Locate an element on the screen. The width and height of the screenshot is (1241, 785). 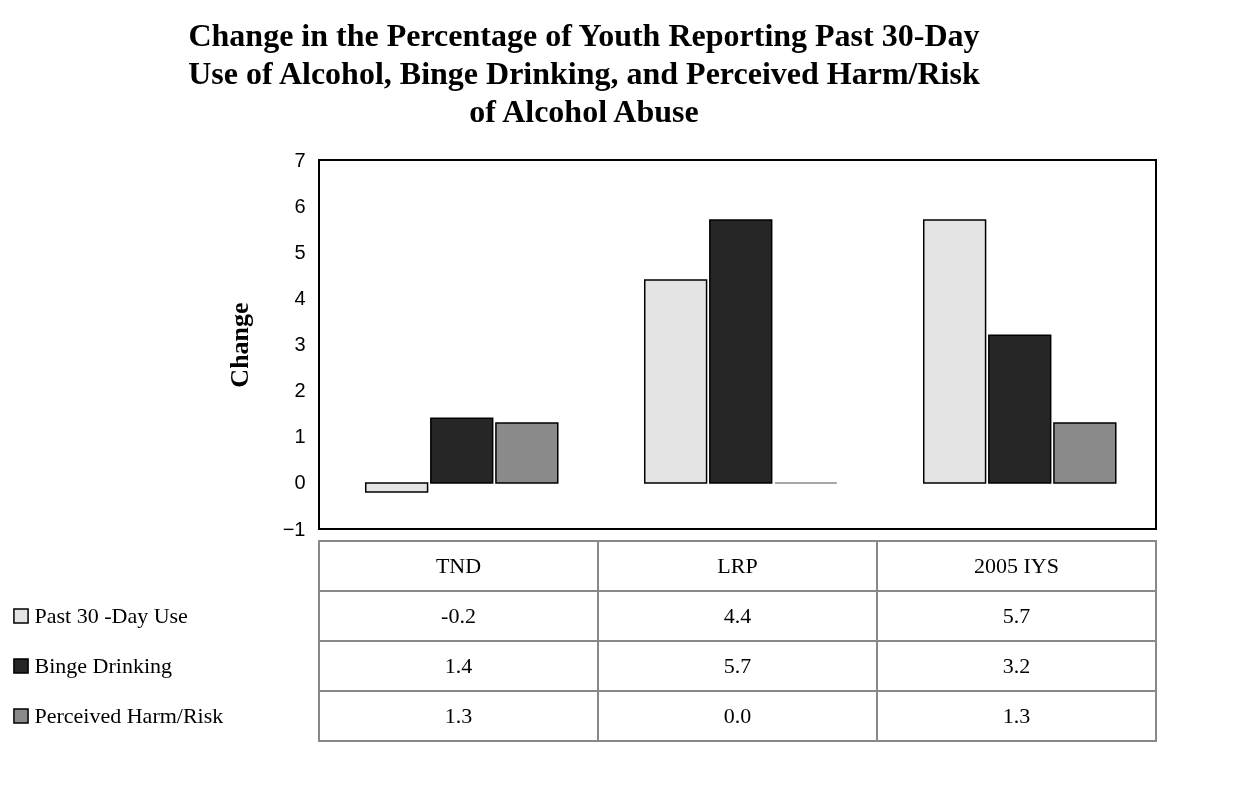
chart-title: Change in the Percentage of Youth Reporting Past 30-Day Use of Alcohol, Binge Drinking, and Perceived Harm/Risk of Alcohol Abuse is located at coordinates (584, 73).